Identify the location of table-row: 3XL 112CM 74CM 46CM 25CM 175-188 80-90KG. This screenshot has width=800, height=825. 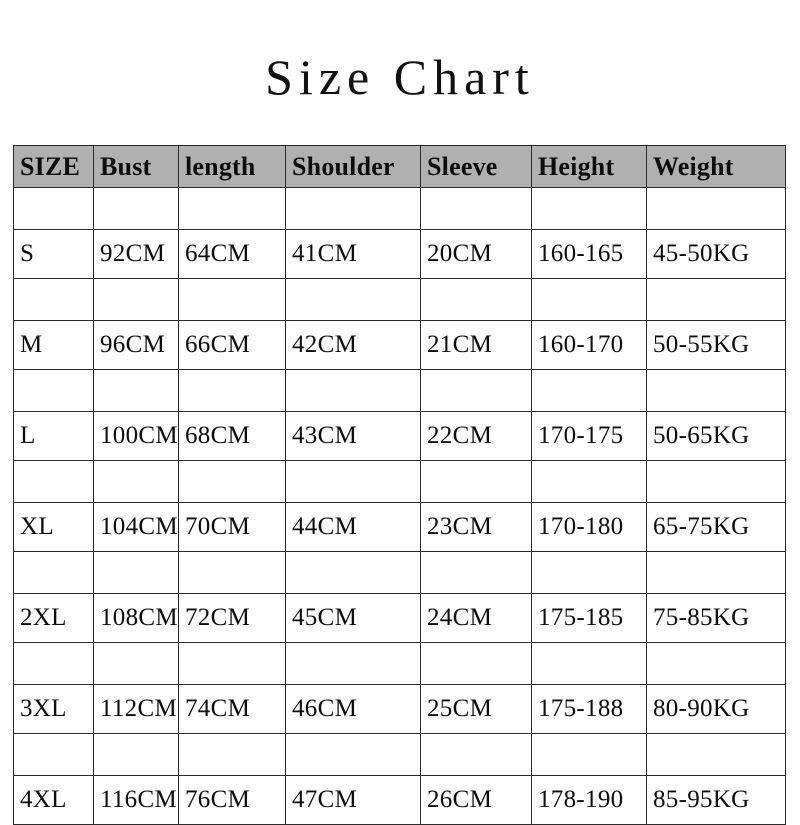
(399, 709).